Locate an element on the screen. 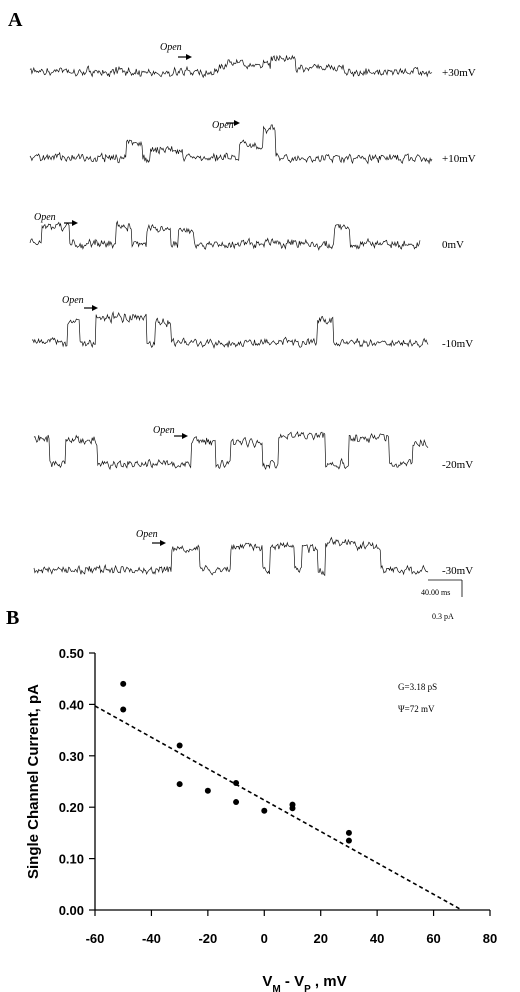 The width and height of the screenshot is (520, 992). voltage-label: +30mV is located at coordinates (459, 73).